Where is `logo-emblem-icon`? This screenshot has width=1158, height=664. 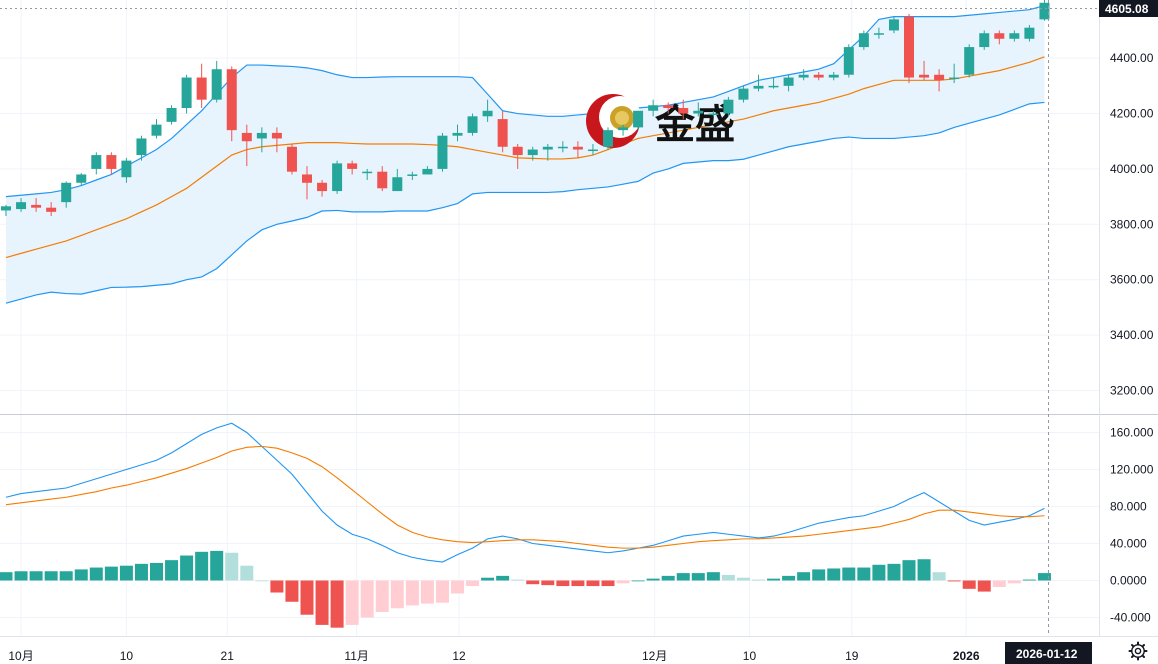 logo-emblem-icon is located at coordinates (613, 121).